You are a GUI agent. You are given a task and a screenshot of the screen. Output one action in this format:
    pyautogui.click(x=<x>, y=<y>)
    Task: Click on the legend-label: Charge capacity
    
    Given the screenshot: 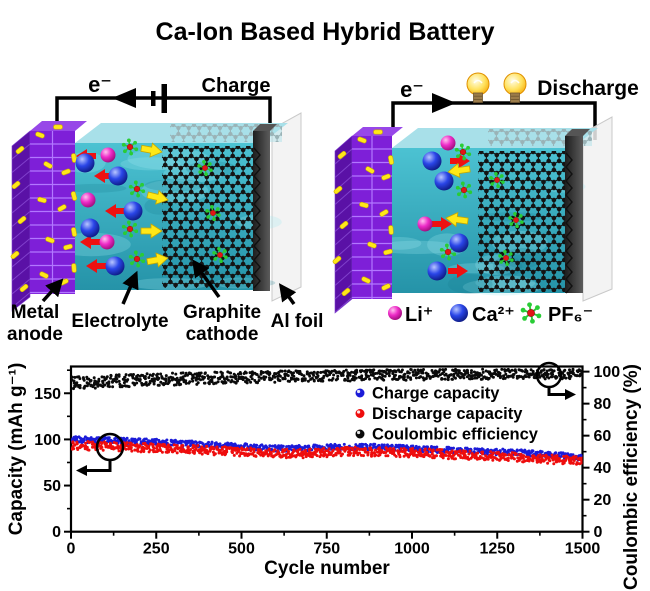 What is the action you would take?
    pyautogui.click(x=436, y=394)
    